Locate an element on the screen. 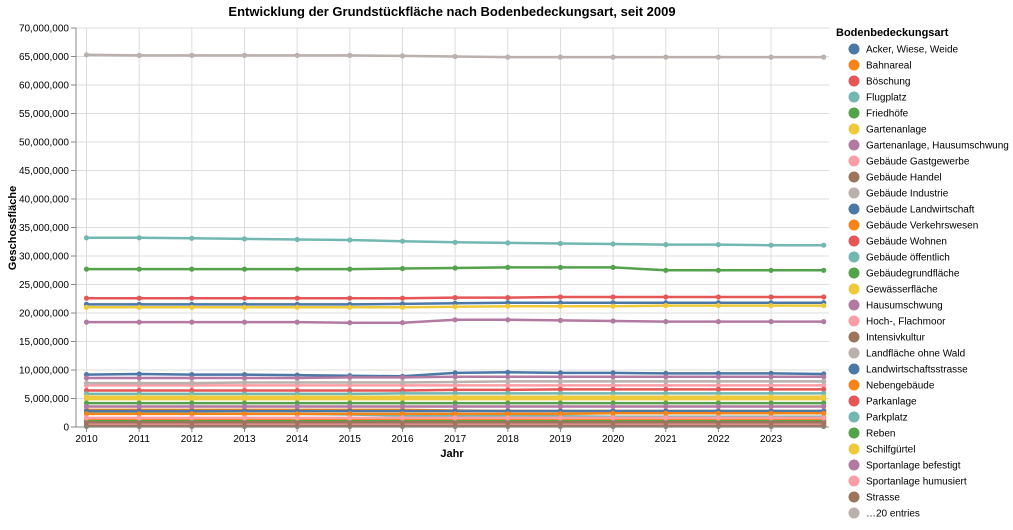  legend-label: Landwirtschaftsstrasse is located at coordinates (917, 370).